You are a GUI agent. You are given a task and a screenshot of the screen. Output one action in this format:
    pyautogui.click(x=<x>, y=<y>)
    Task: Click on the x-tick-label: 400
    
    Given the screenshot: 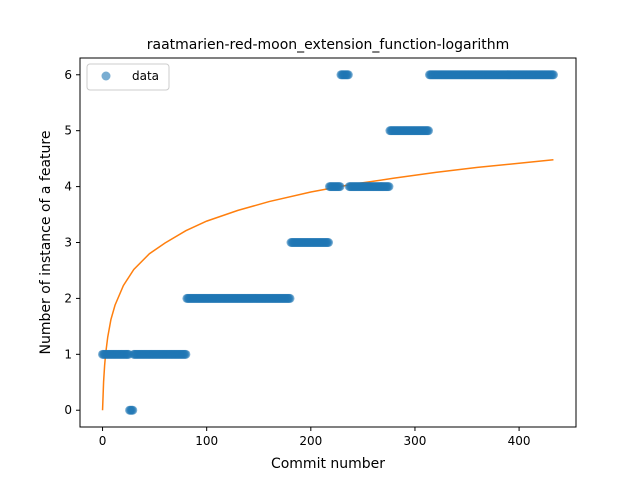 What is the action you would take?
    pyautogui.click(x=519, y=441)
    